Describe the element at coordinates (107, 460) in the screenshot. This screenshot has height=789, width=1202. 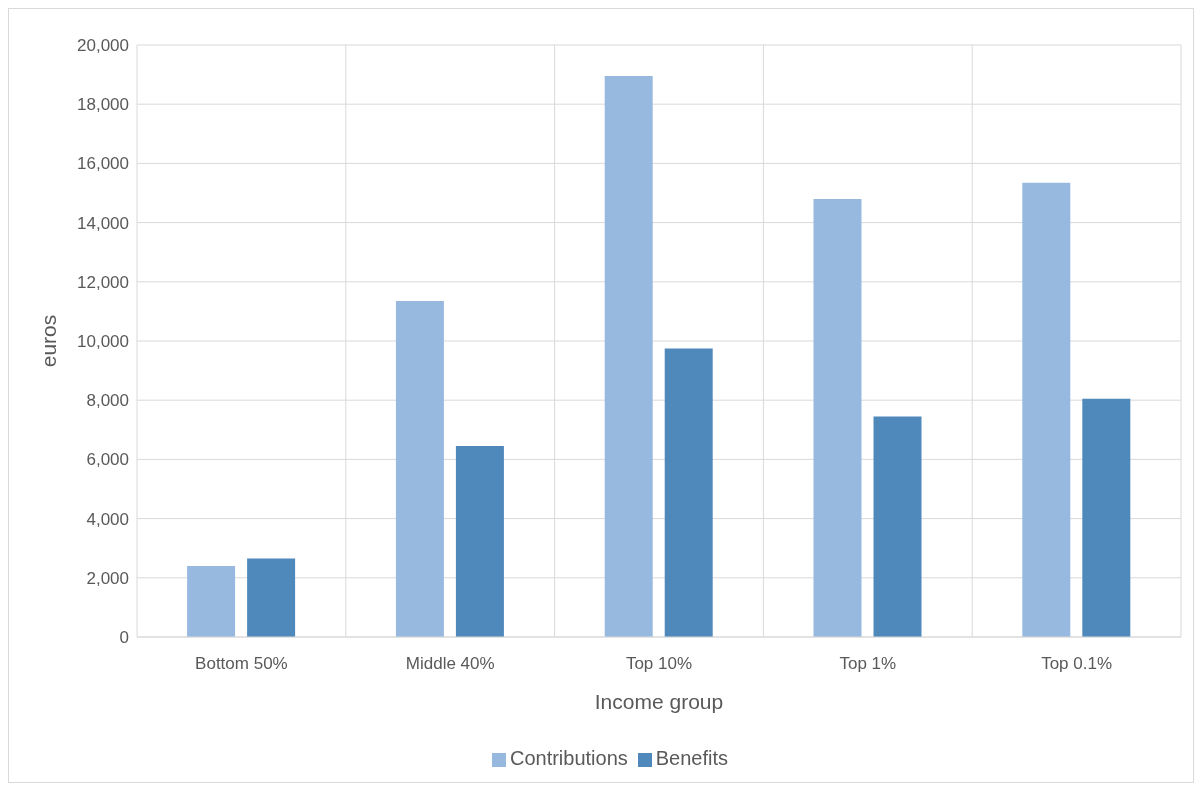
I see `y-tick-label: 6,000` at that location.